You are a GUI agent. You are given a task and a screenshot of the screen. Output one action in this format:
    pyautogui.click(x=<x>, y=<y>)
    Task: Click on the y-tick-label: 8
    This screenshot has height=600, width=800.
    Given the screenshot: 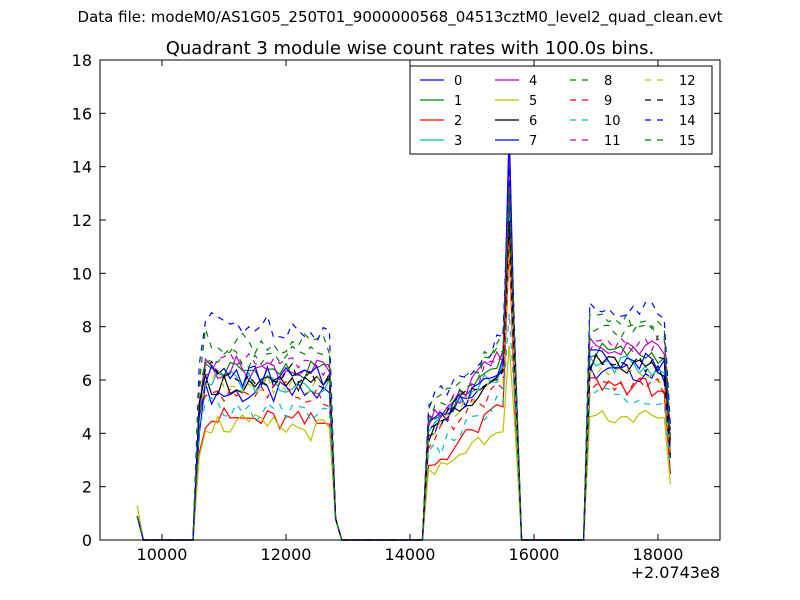 What is the action you would take?
    pyautogui.click(x=87, y=327)
    